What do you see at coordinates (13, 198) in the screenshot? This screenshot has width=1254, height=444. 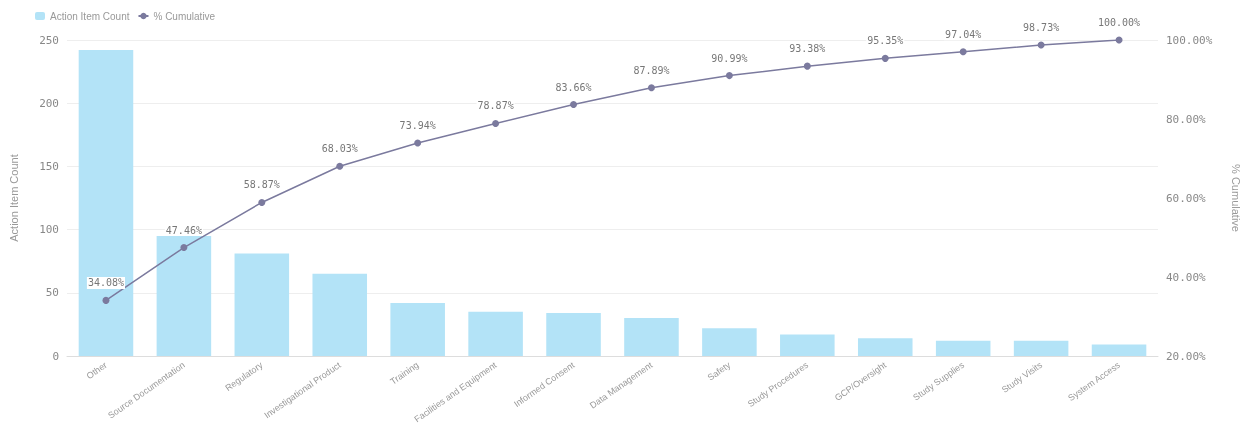 I see `y-axis-title: Action Item Count` at bounding box center [13, 198].